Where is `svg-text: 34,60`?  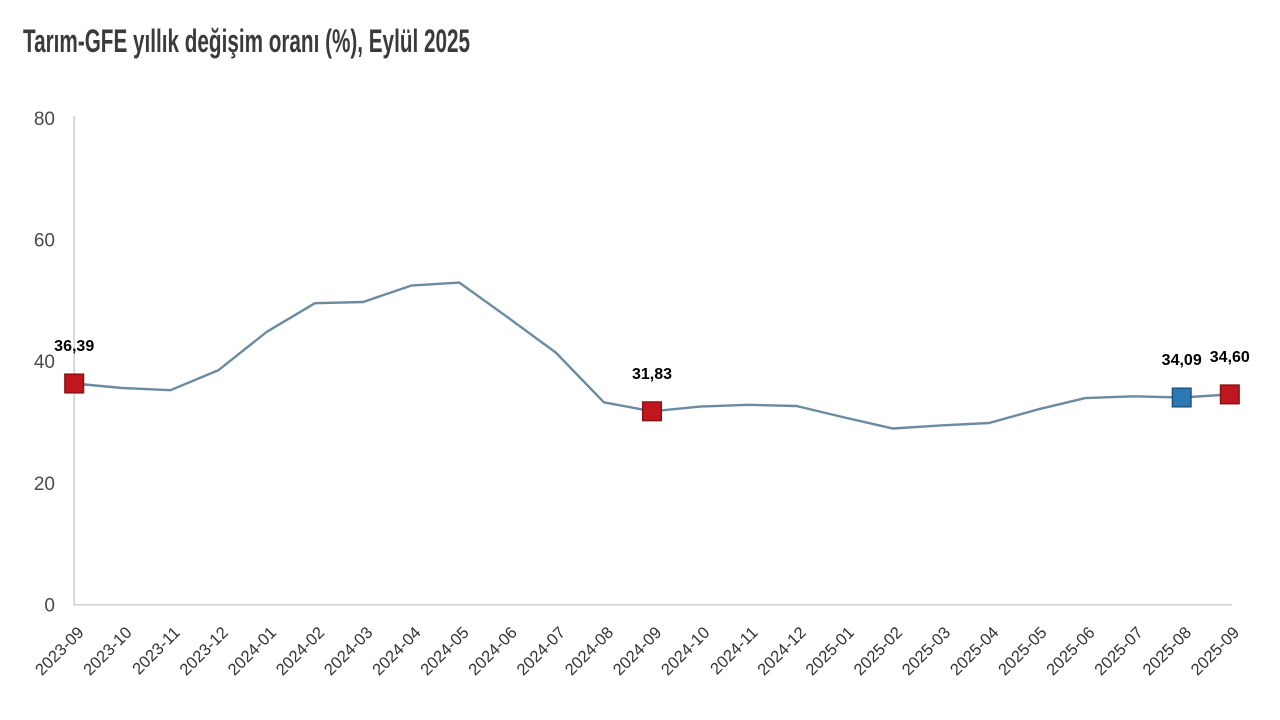 svg-text: 34,60 is located at coordinates (1230, 357).